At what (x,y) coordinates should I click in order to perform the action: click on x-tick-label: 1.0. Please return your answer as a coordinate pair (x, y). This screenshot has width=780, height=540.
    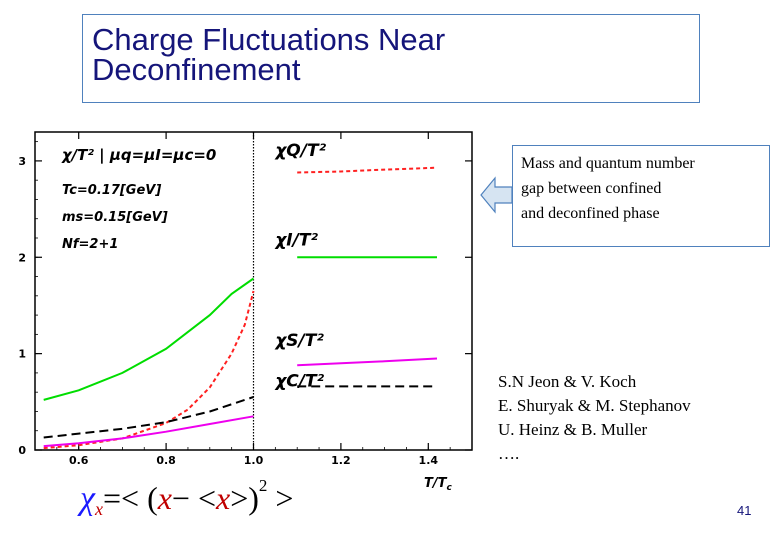
    Looking at the image, I should click on (254, 460).